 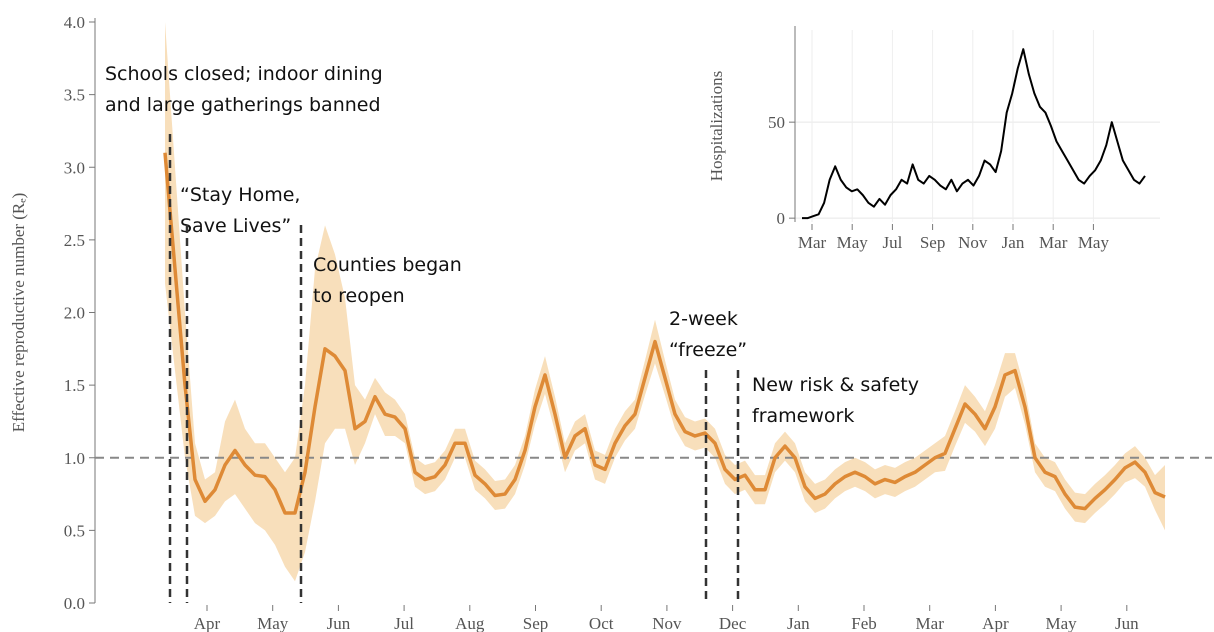 I want to click on y-tick-label: 1.5, so click(x=74, y=385).